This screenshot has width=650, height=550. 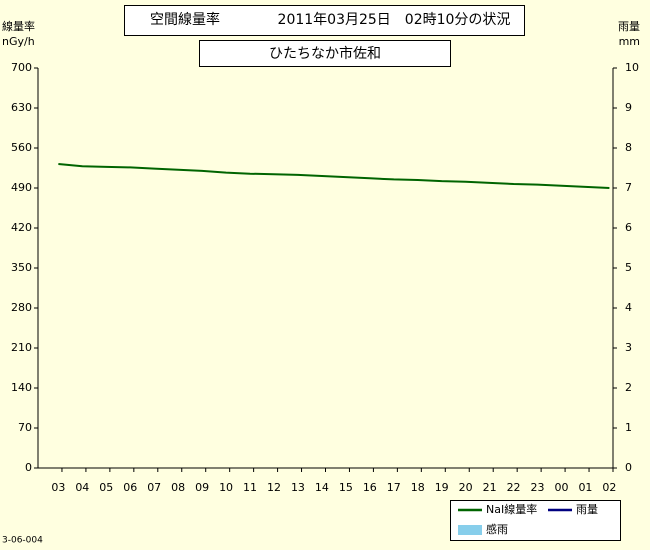 What do you see at coordinates (418, 487) in the screenshot?
I see `x-tick-label: 18` at bounding box center [418, 487].